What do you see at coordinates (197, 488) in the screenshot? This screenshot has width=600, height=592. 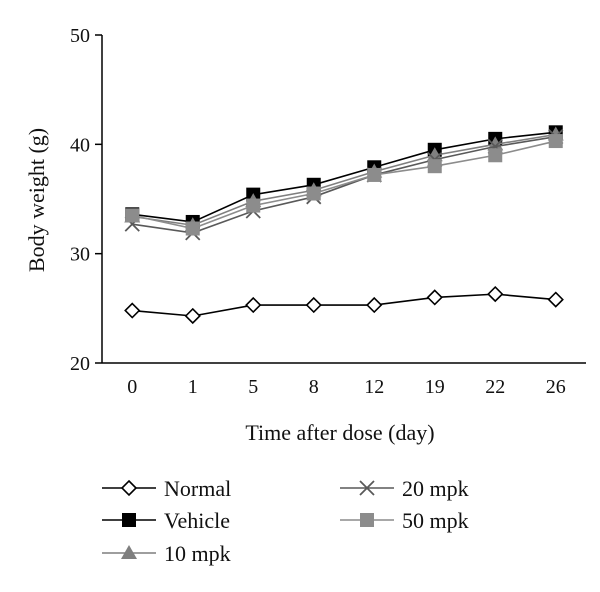 I see `legend-label: Normal` at bounding box center [197, 488].